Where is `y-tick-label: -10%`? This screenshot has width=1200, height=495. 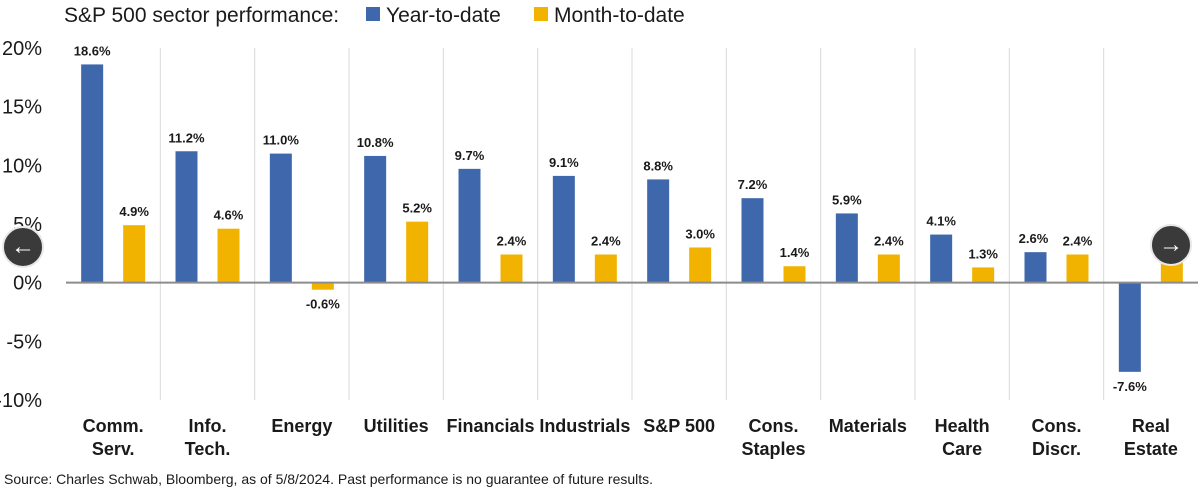 y-tick-label: -10% is located at coordinates (21, 401).